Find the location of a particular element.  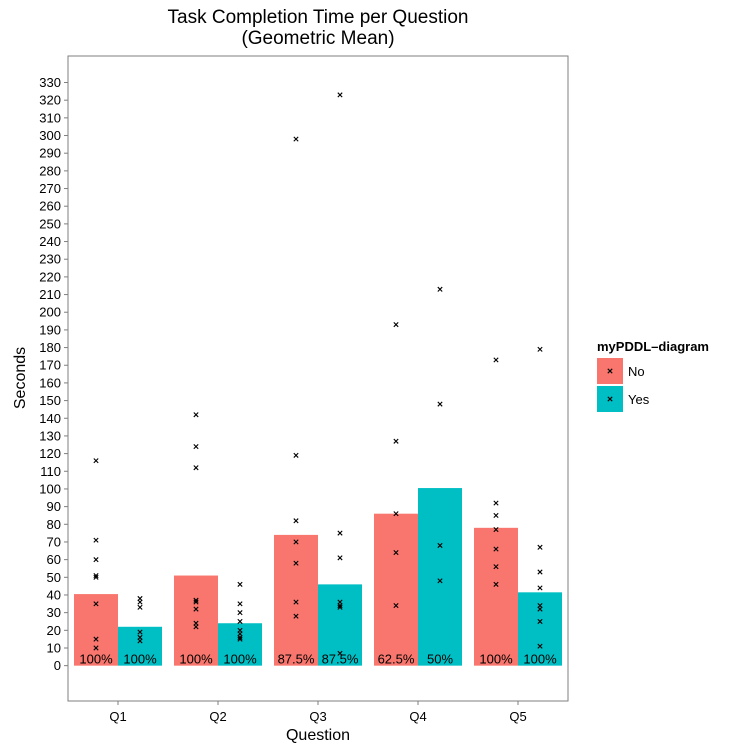

y-tick-label: 50 is located at coordinates (54, 577).